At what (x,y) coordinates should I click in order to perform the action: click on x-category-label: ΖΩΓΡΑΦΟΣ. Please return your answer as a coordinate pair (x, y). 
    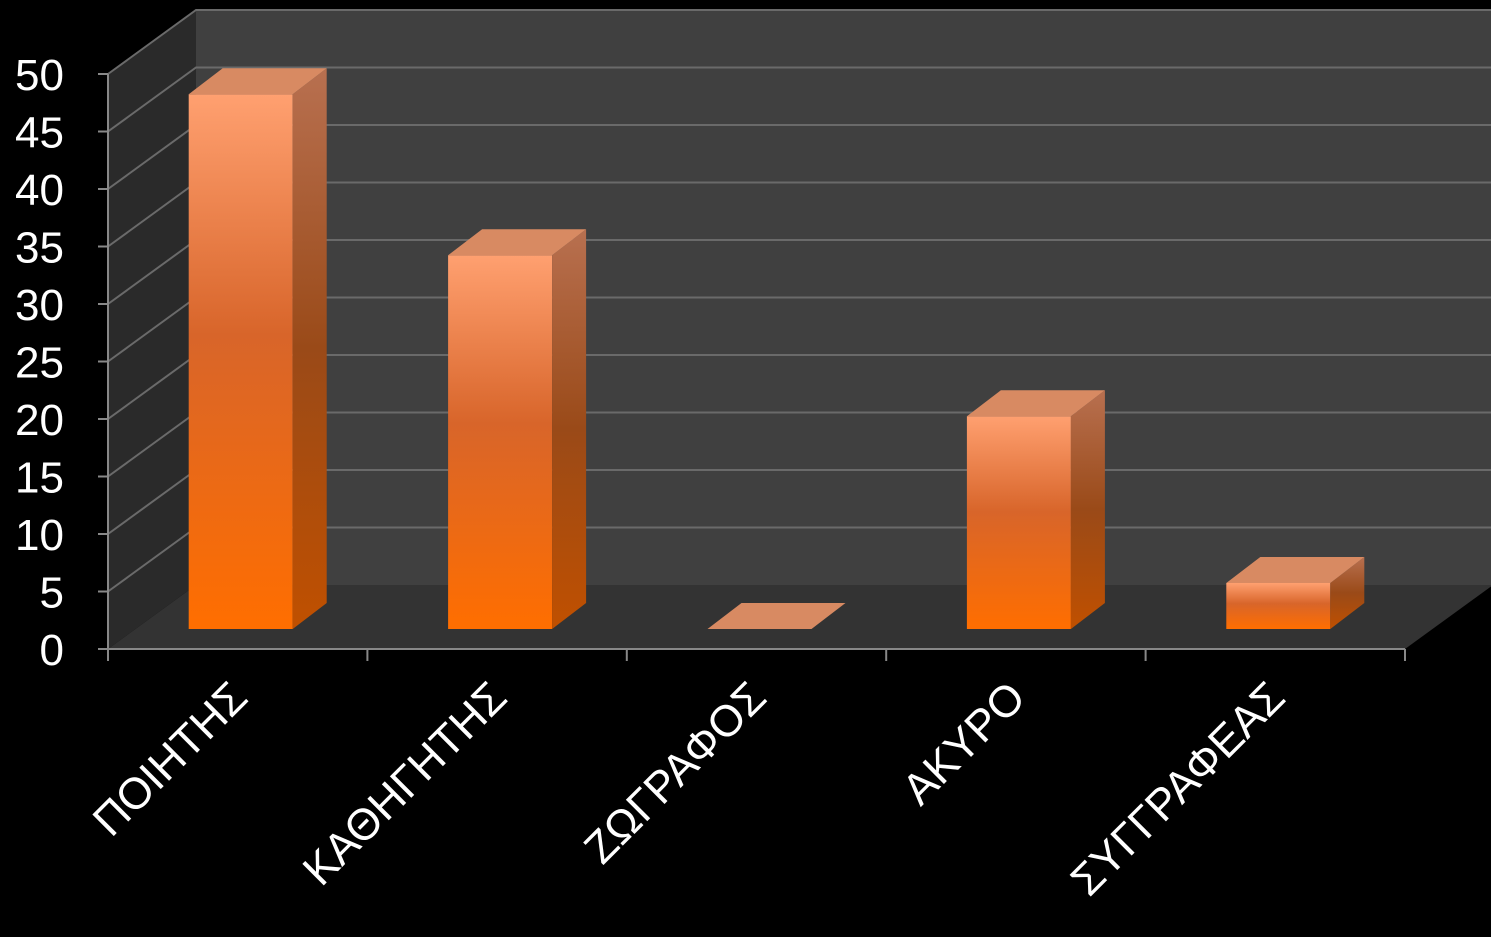
    Looking at the image, I should click on (675, 772).